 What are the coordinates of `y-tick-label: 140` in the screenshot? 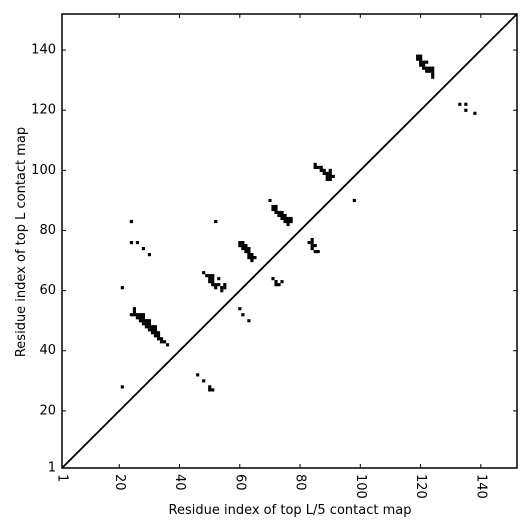 It's located at (43, 50).